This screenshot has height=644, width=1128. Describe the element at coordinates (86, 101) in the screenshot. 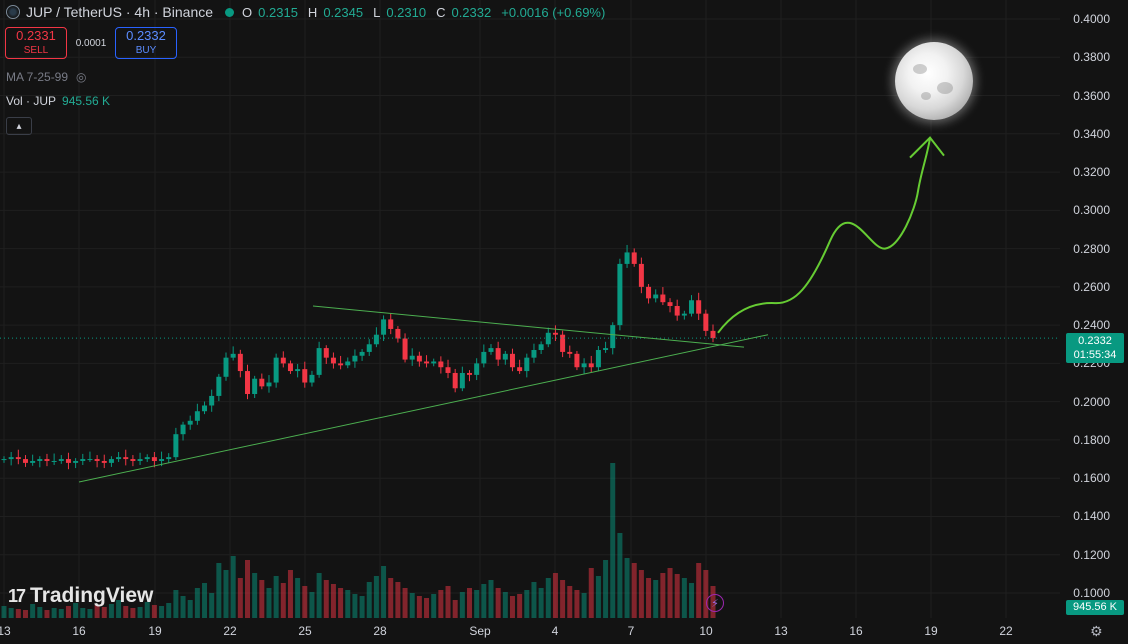

I see `volume-value: 945.56 K` at that location.